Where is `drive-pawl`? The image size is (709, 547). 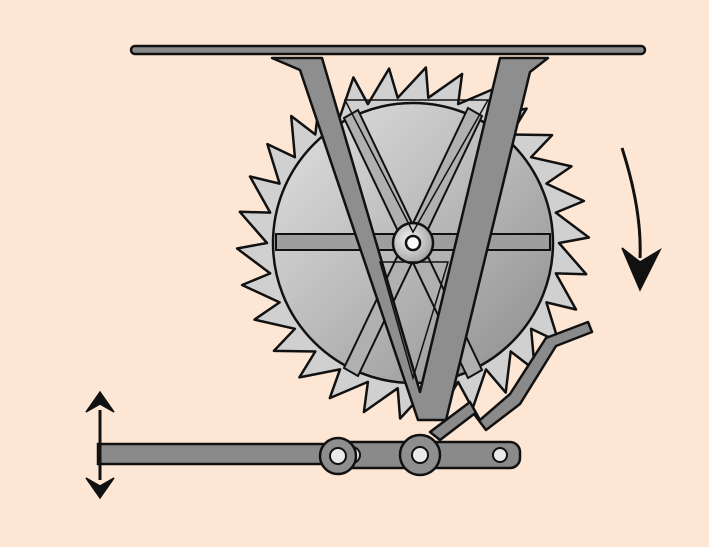 drive-pawl is located at coordinates (511, 381).